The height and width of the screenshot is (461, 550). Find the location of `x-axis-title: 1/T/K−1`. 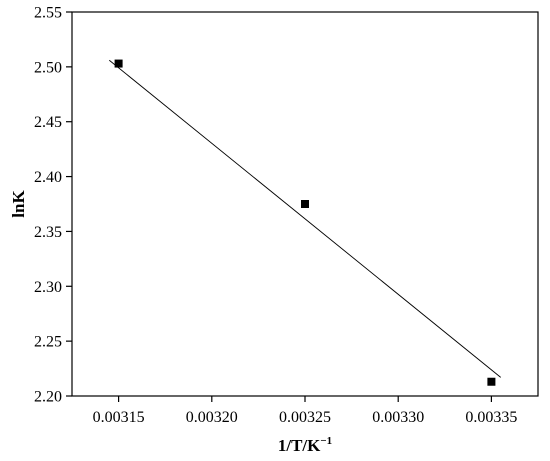

x-axis-title: 1/T/K−1 is located at coordinates (305, 445).